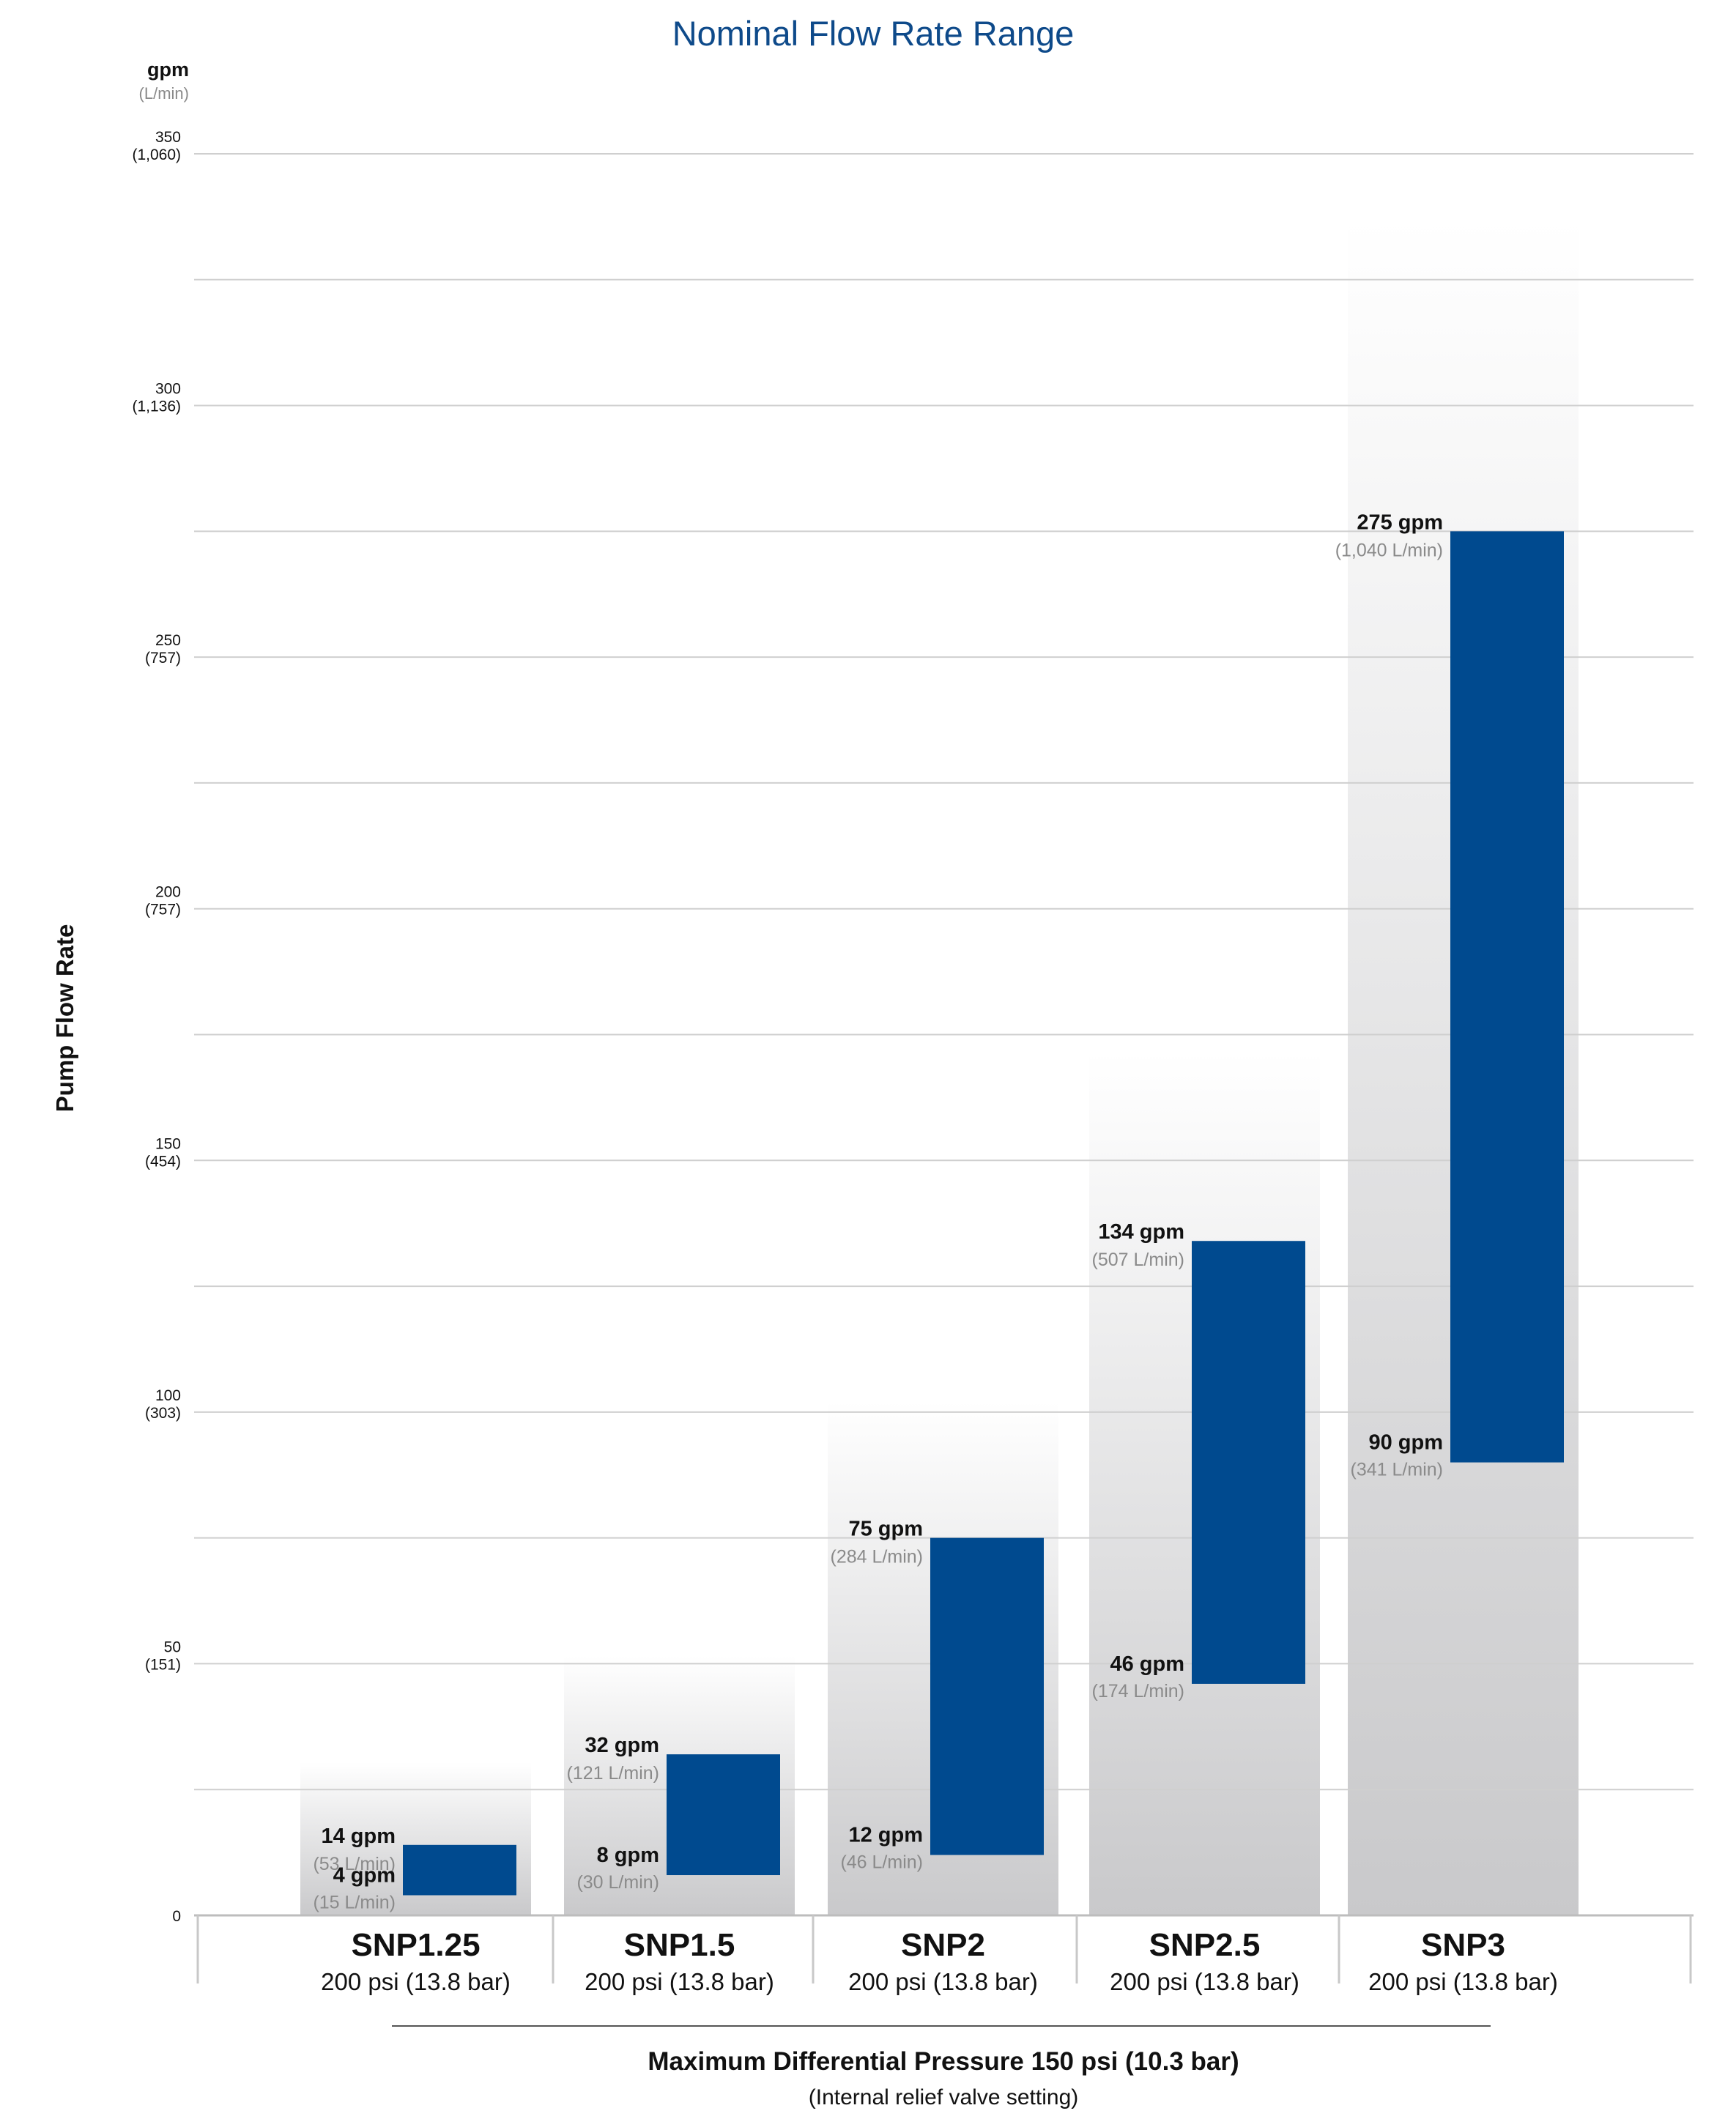 Image resolution: width=1736 pixels, height=2119 pixels. Describe the element at coordinates (168, 1144) in the screenshot. I see `y-tick-label: 150` at that location.